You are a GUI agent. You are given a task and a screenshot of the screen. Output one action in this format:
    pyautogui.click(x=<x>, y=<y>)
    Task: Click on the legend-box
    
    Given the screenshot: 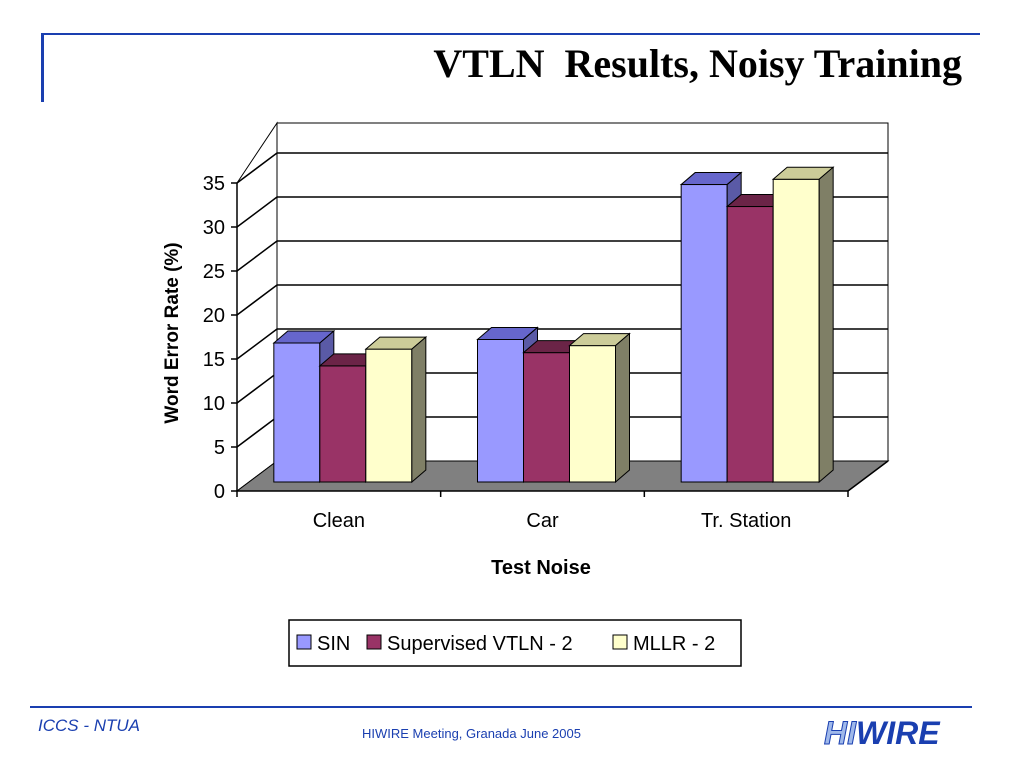 What is the action you would take?
    pyautogui.click(x=515, y=643)
    